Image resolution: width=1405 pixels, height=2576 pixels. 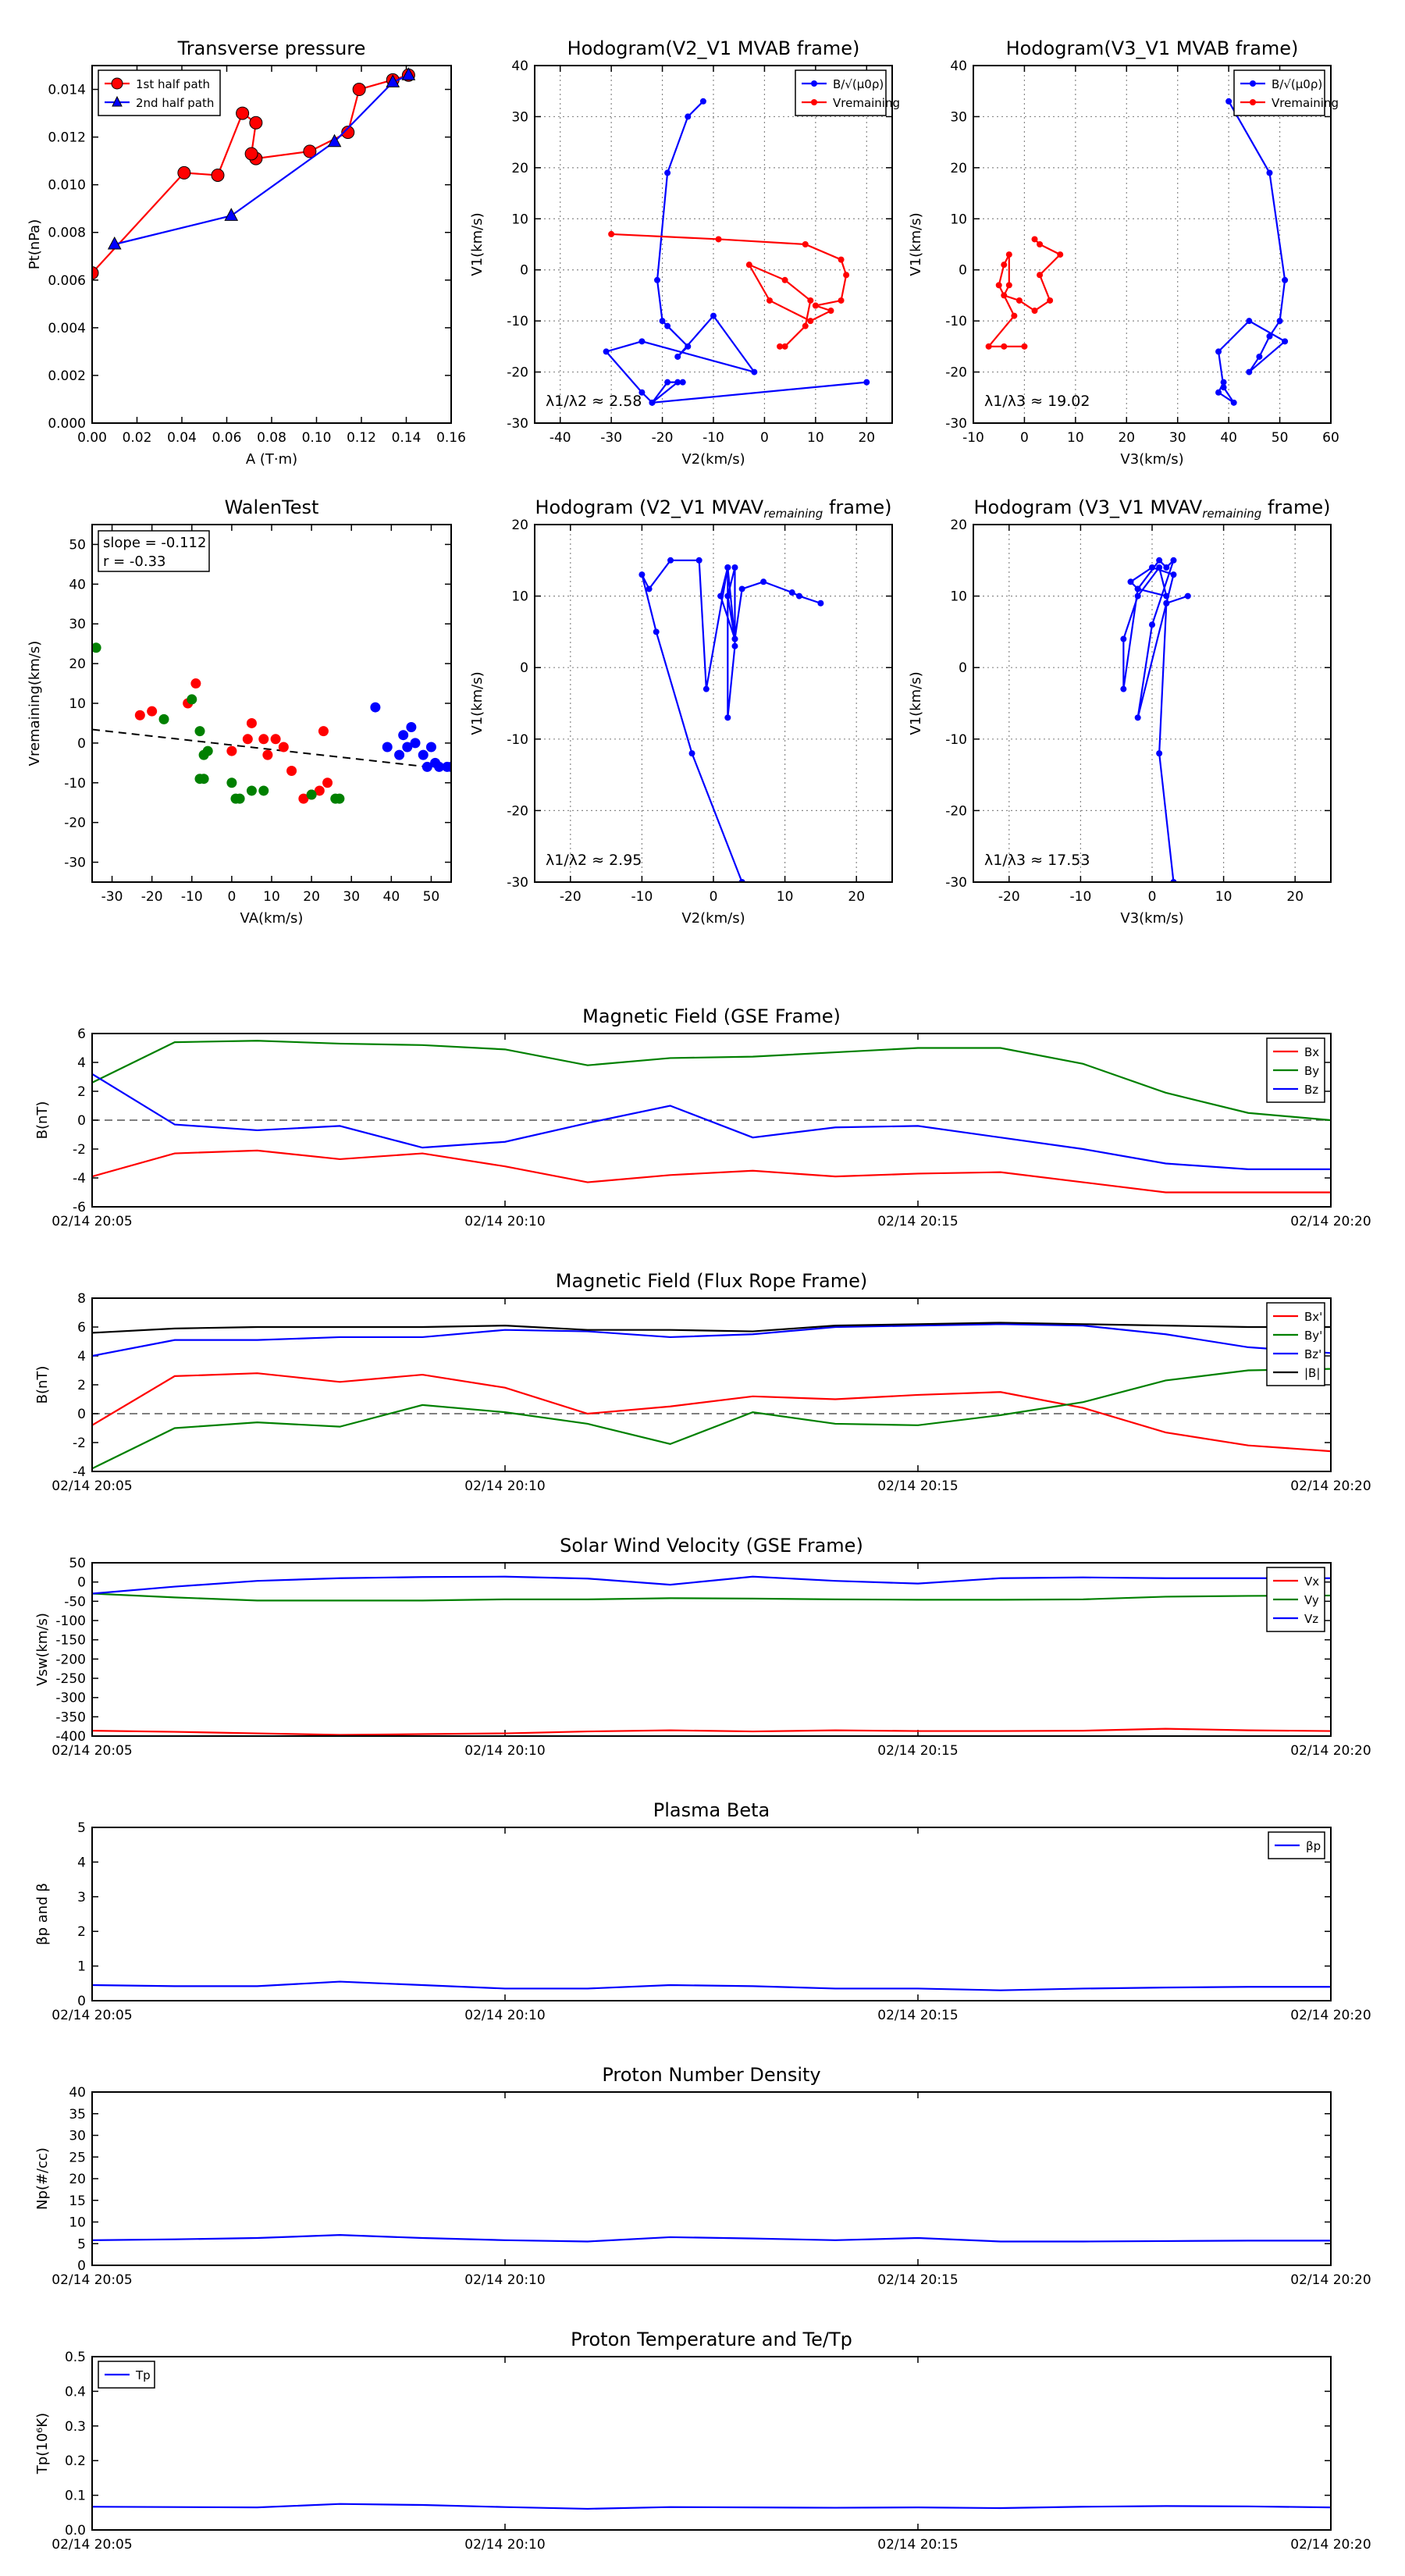 What do you see at coordinates (232, 897) in the screenshot?
I see `x-tick-label: 0` at bounding box center [232, 897].